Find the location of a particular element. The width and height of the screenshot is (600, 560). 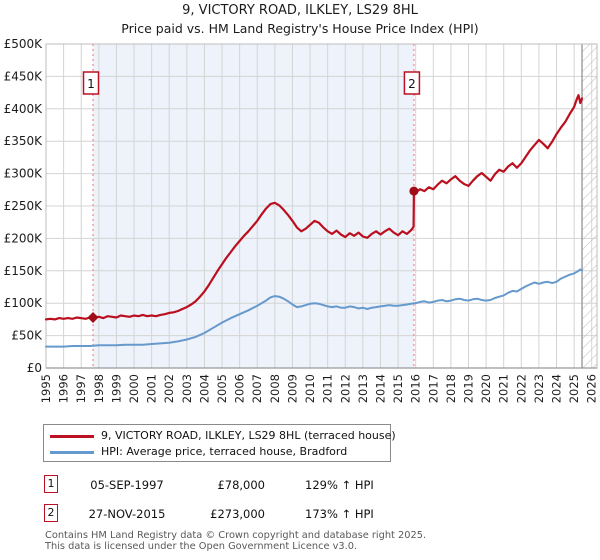

x-axis-tick-label: 2011 is located at coordinates (328, 388).